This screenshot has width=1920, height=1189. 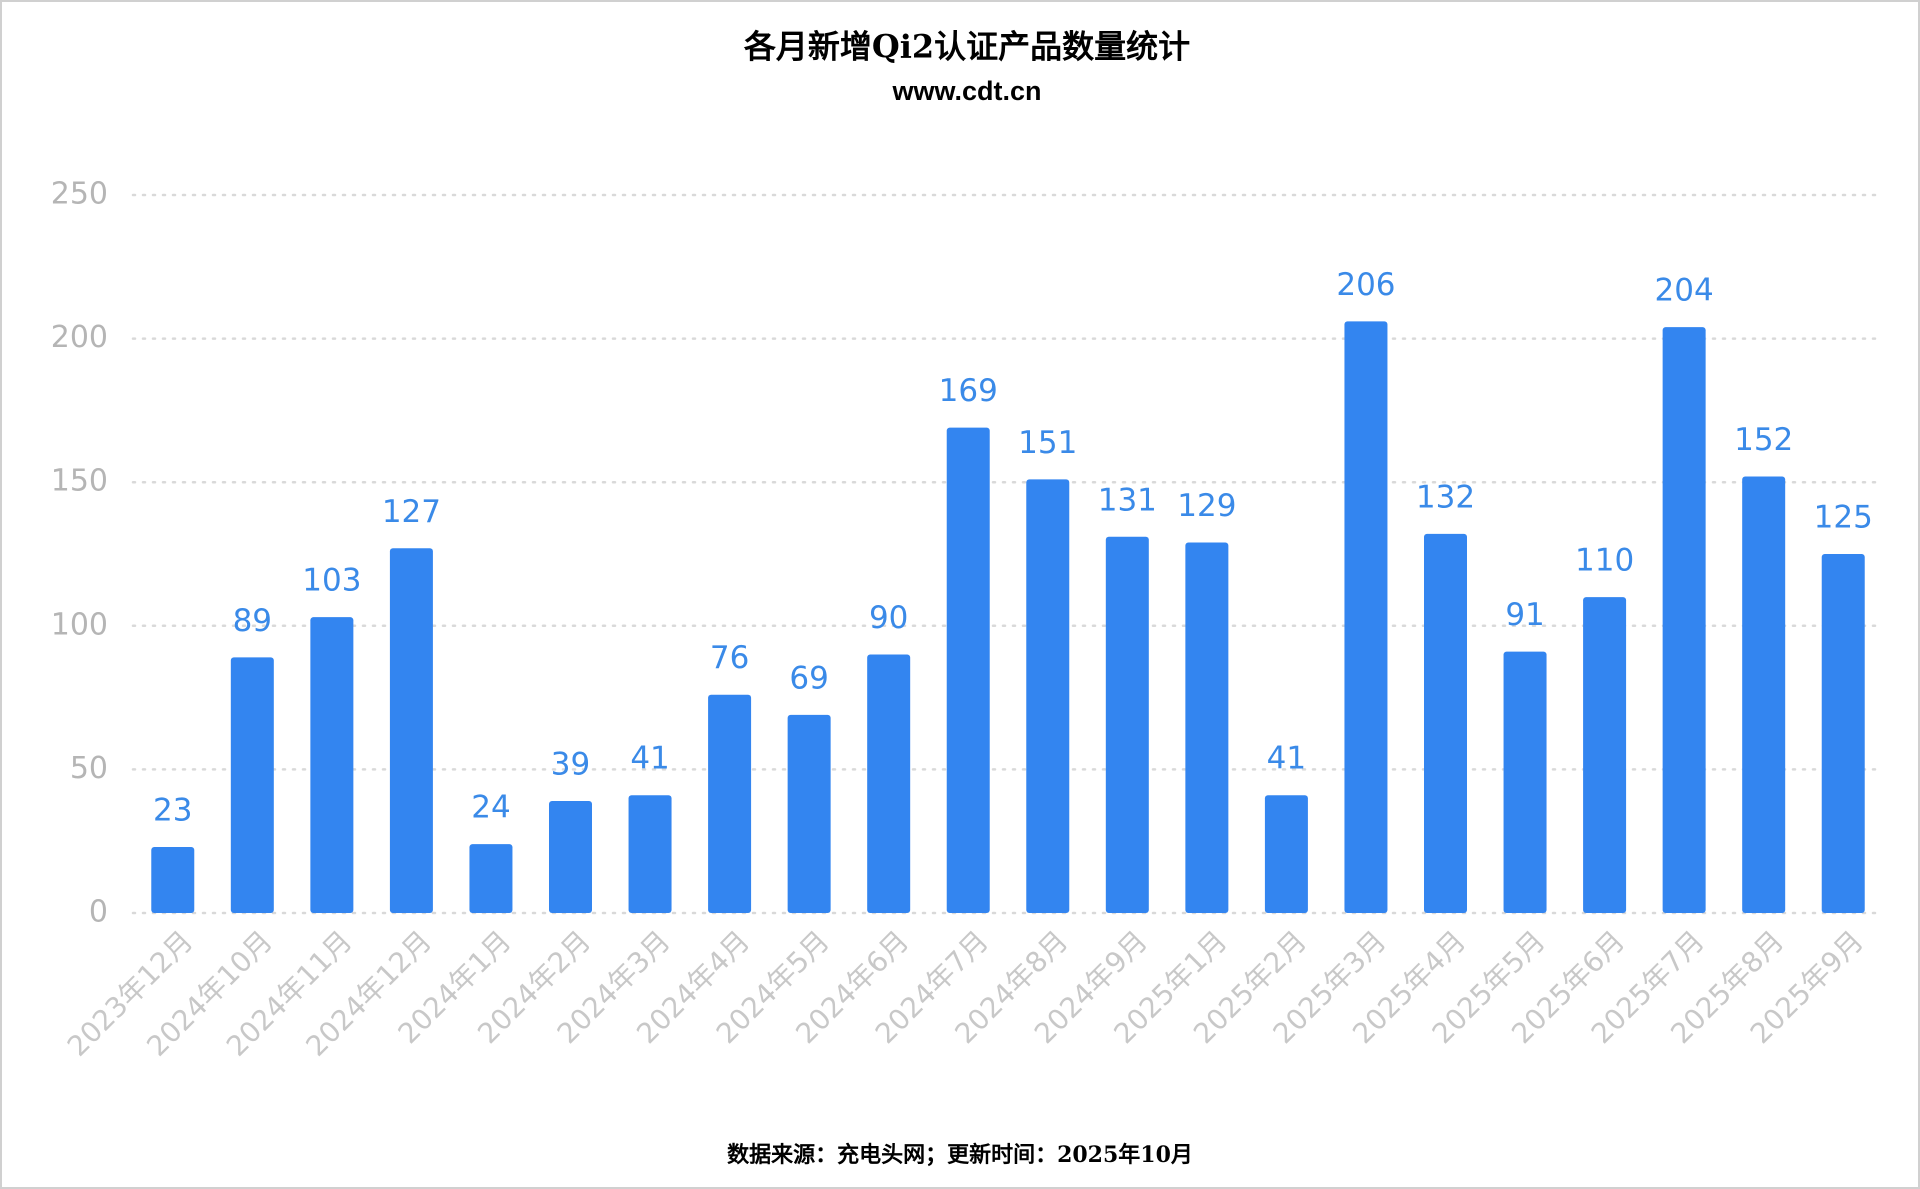 I want to click on value-label: 127, so click(x=411, y=512).